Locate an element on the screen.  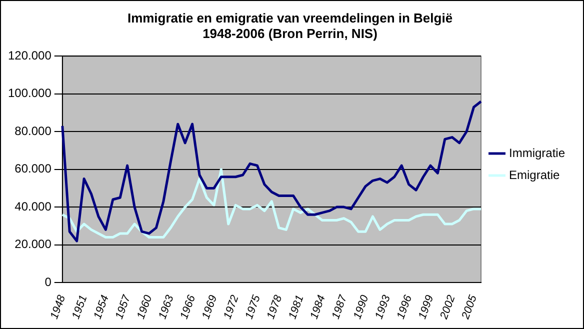
y-tick-label: 60.000 is located at coordinates (33, 169).